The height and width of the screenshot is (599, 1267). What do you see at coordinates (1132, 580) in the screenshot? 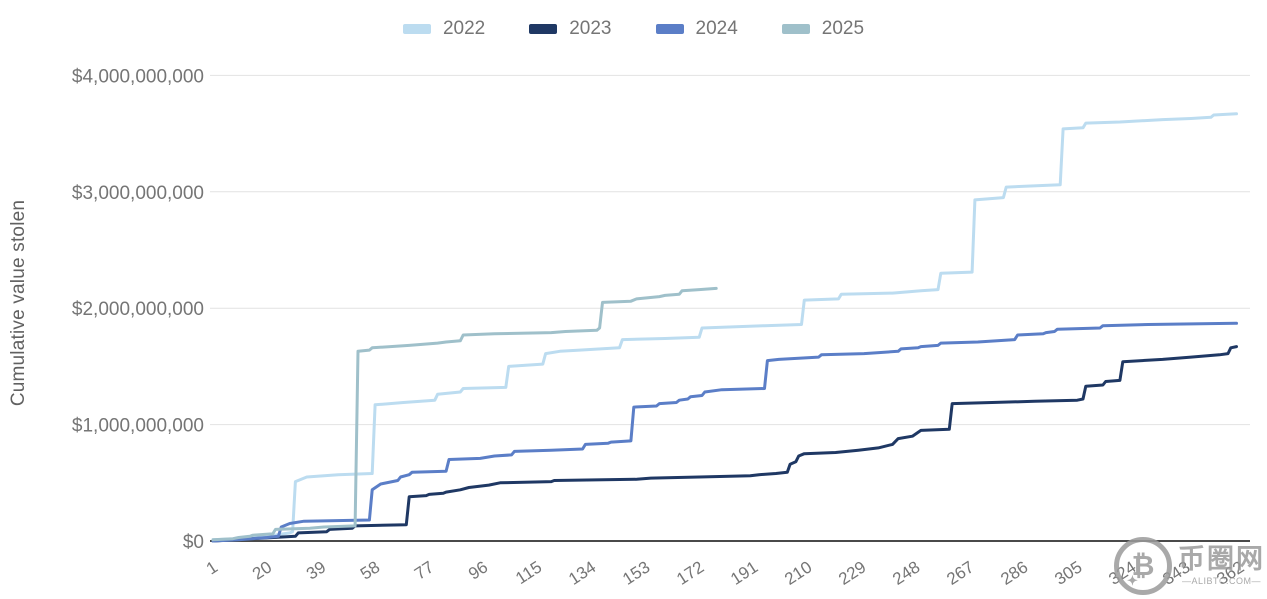
I see `star-icon: ✦` at bounding box center [1132, 580].